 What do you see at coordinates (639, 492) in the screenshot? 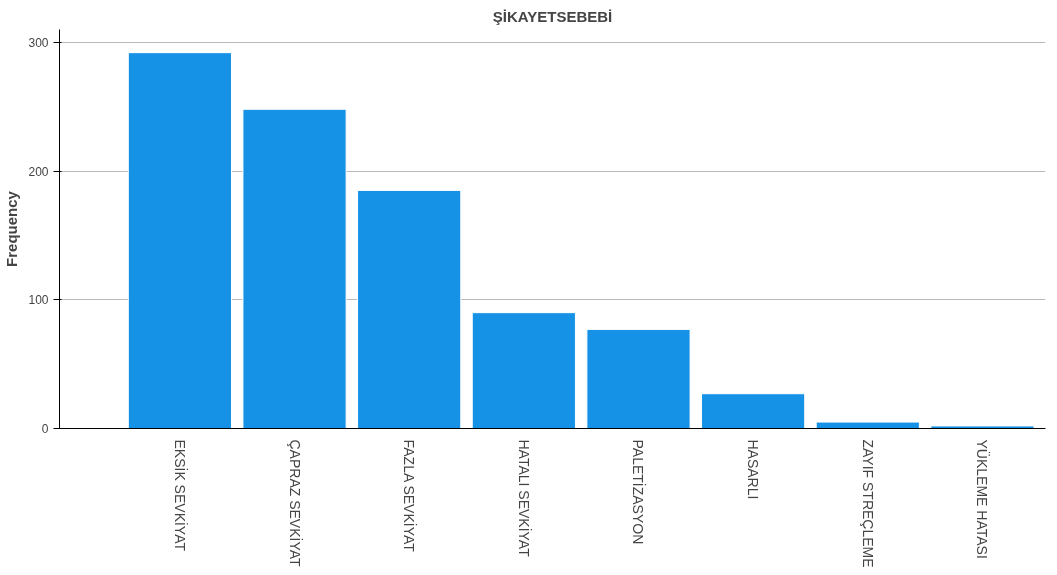
I see `x-tick-label: PALETİZASYON` at bounding box center [639, 492].